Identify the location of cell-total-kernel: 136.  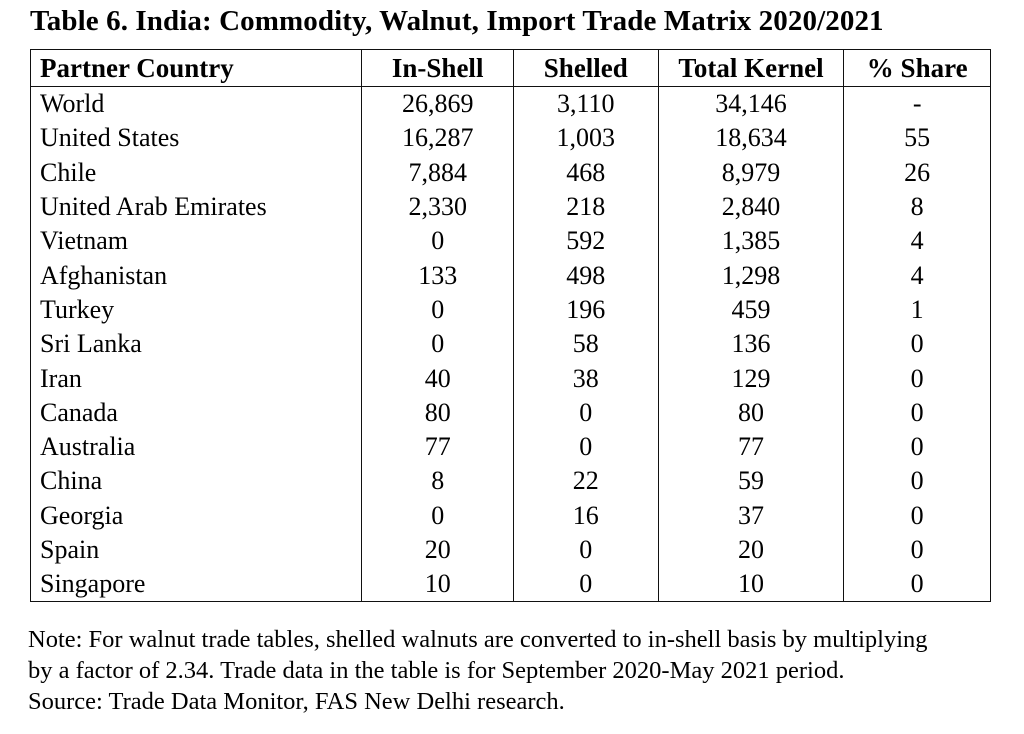
(751, 344).